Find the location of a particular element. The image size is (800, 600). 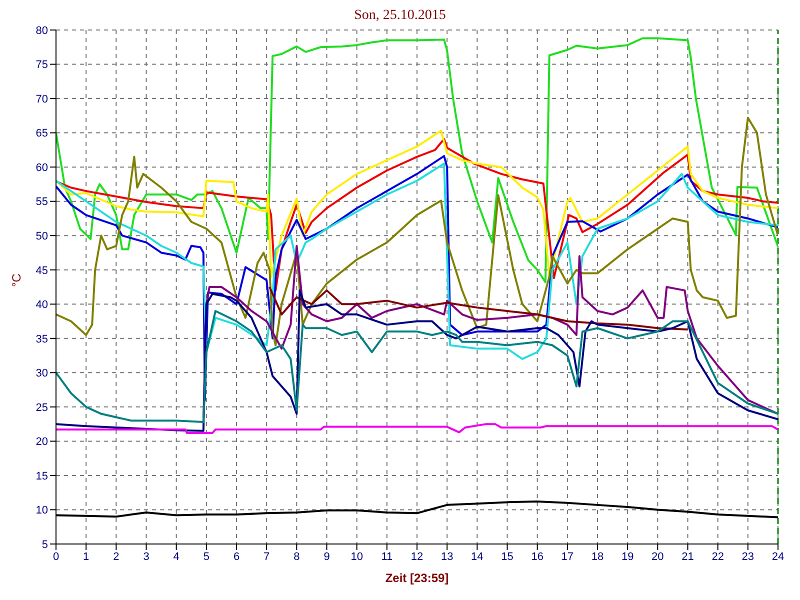

x-tick-label: 16 is located at coordinates (537, 556).